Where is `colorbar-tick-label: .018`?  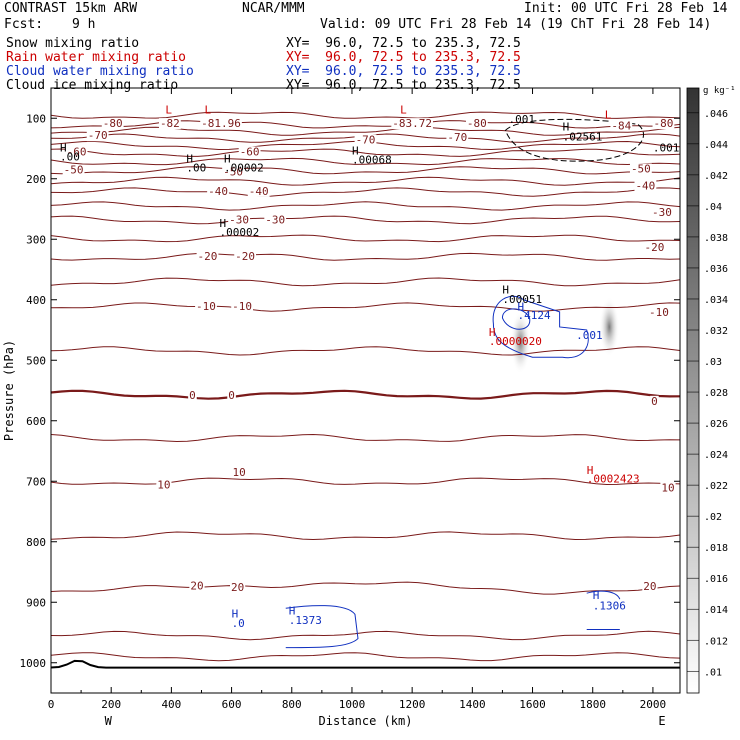 colorbar-tick-label: .018 is located at coordinates (716, 548).